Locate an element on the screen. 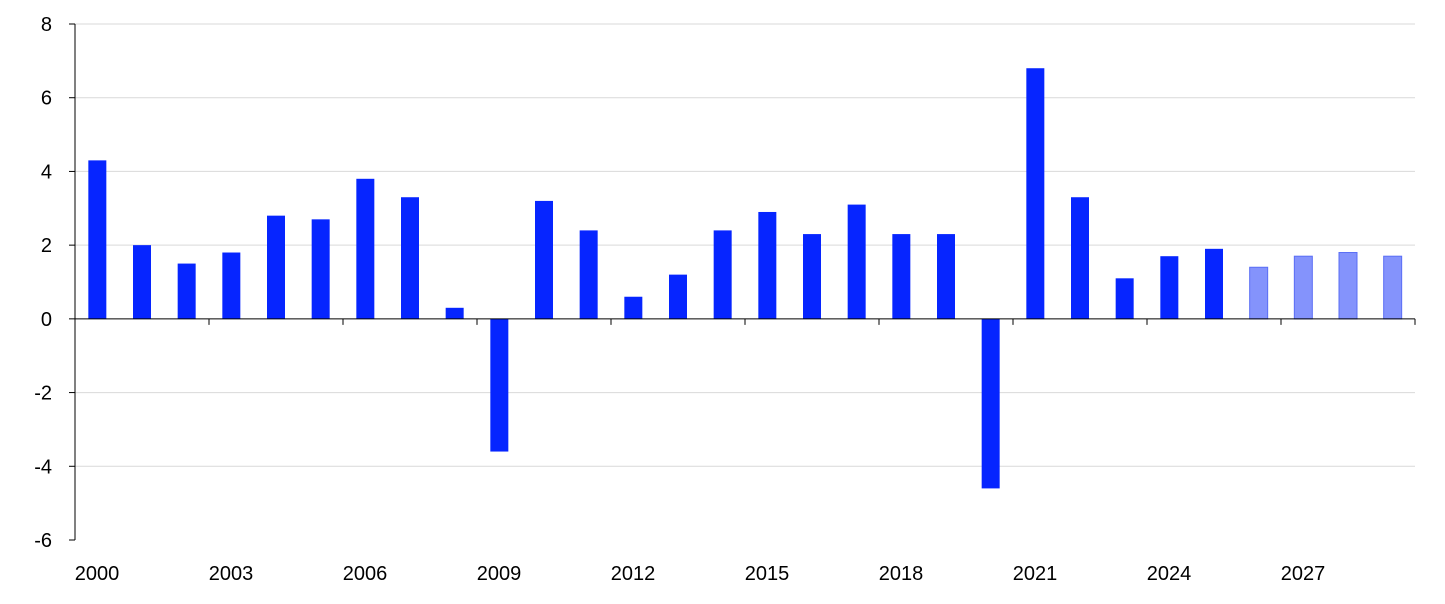  bar-2017 is located at coordinates (856, 261).